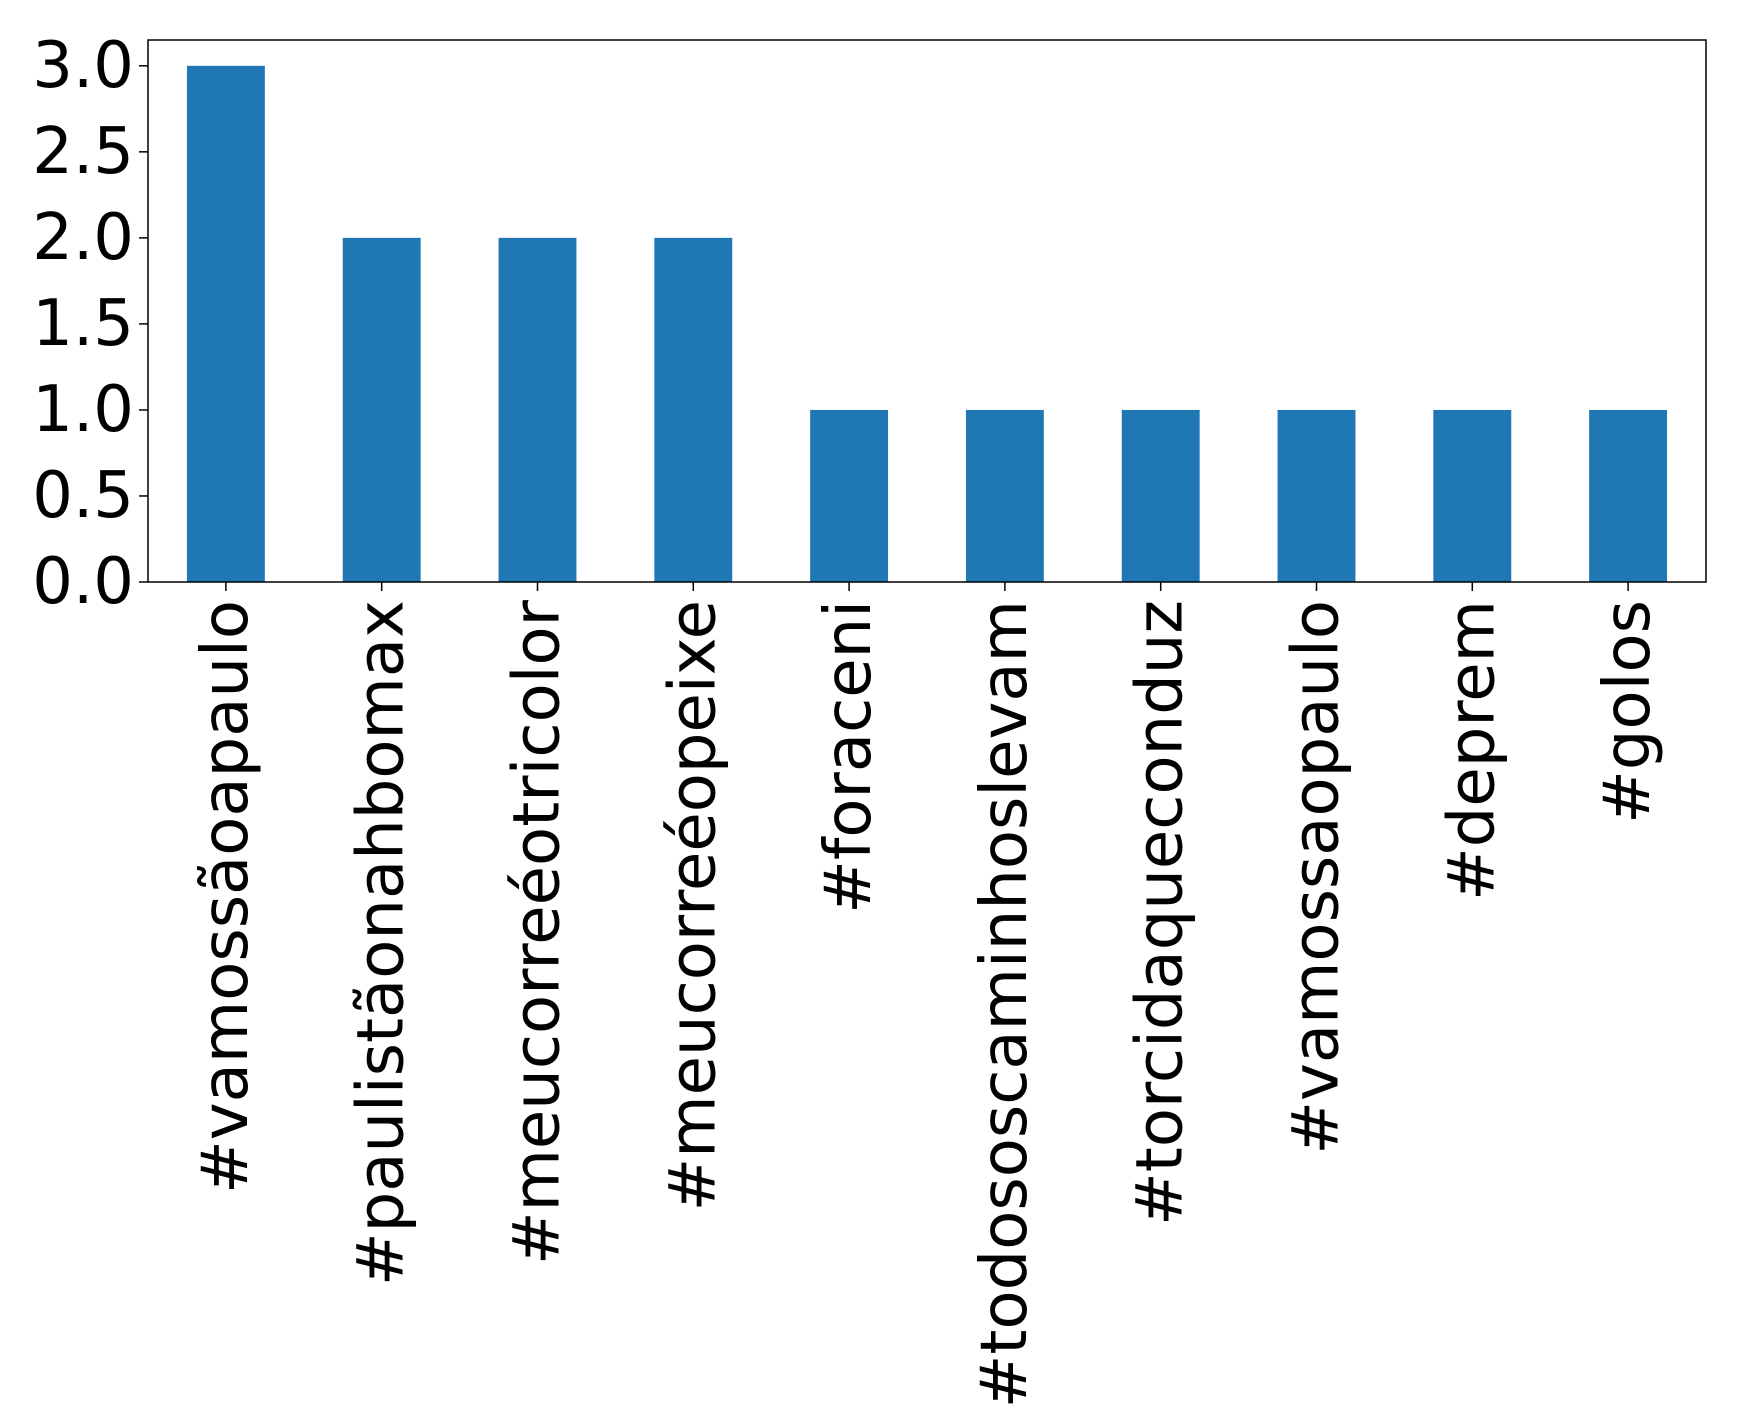 The width and height of the screenshot is (1739, 1417). Describe the element at coordinates (1161, 913) in the screenshot. I see `x-tick-label: #torcidaqueconduz` at that location.